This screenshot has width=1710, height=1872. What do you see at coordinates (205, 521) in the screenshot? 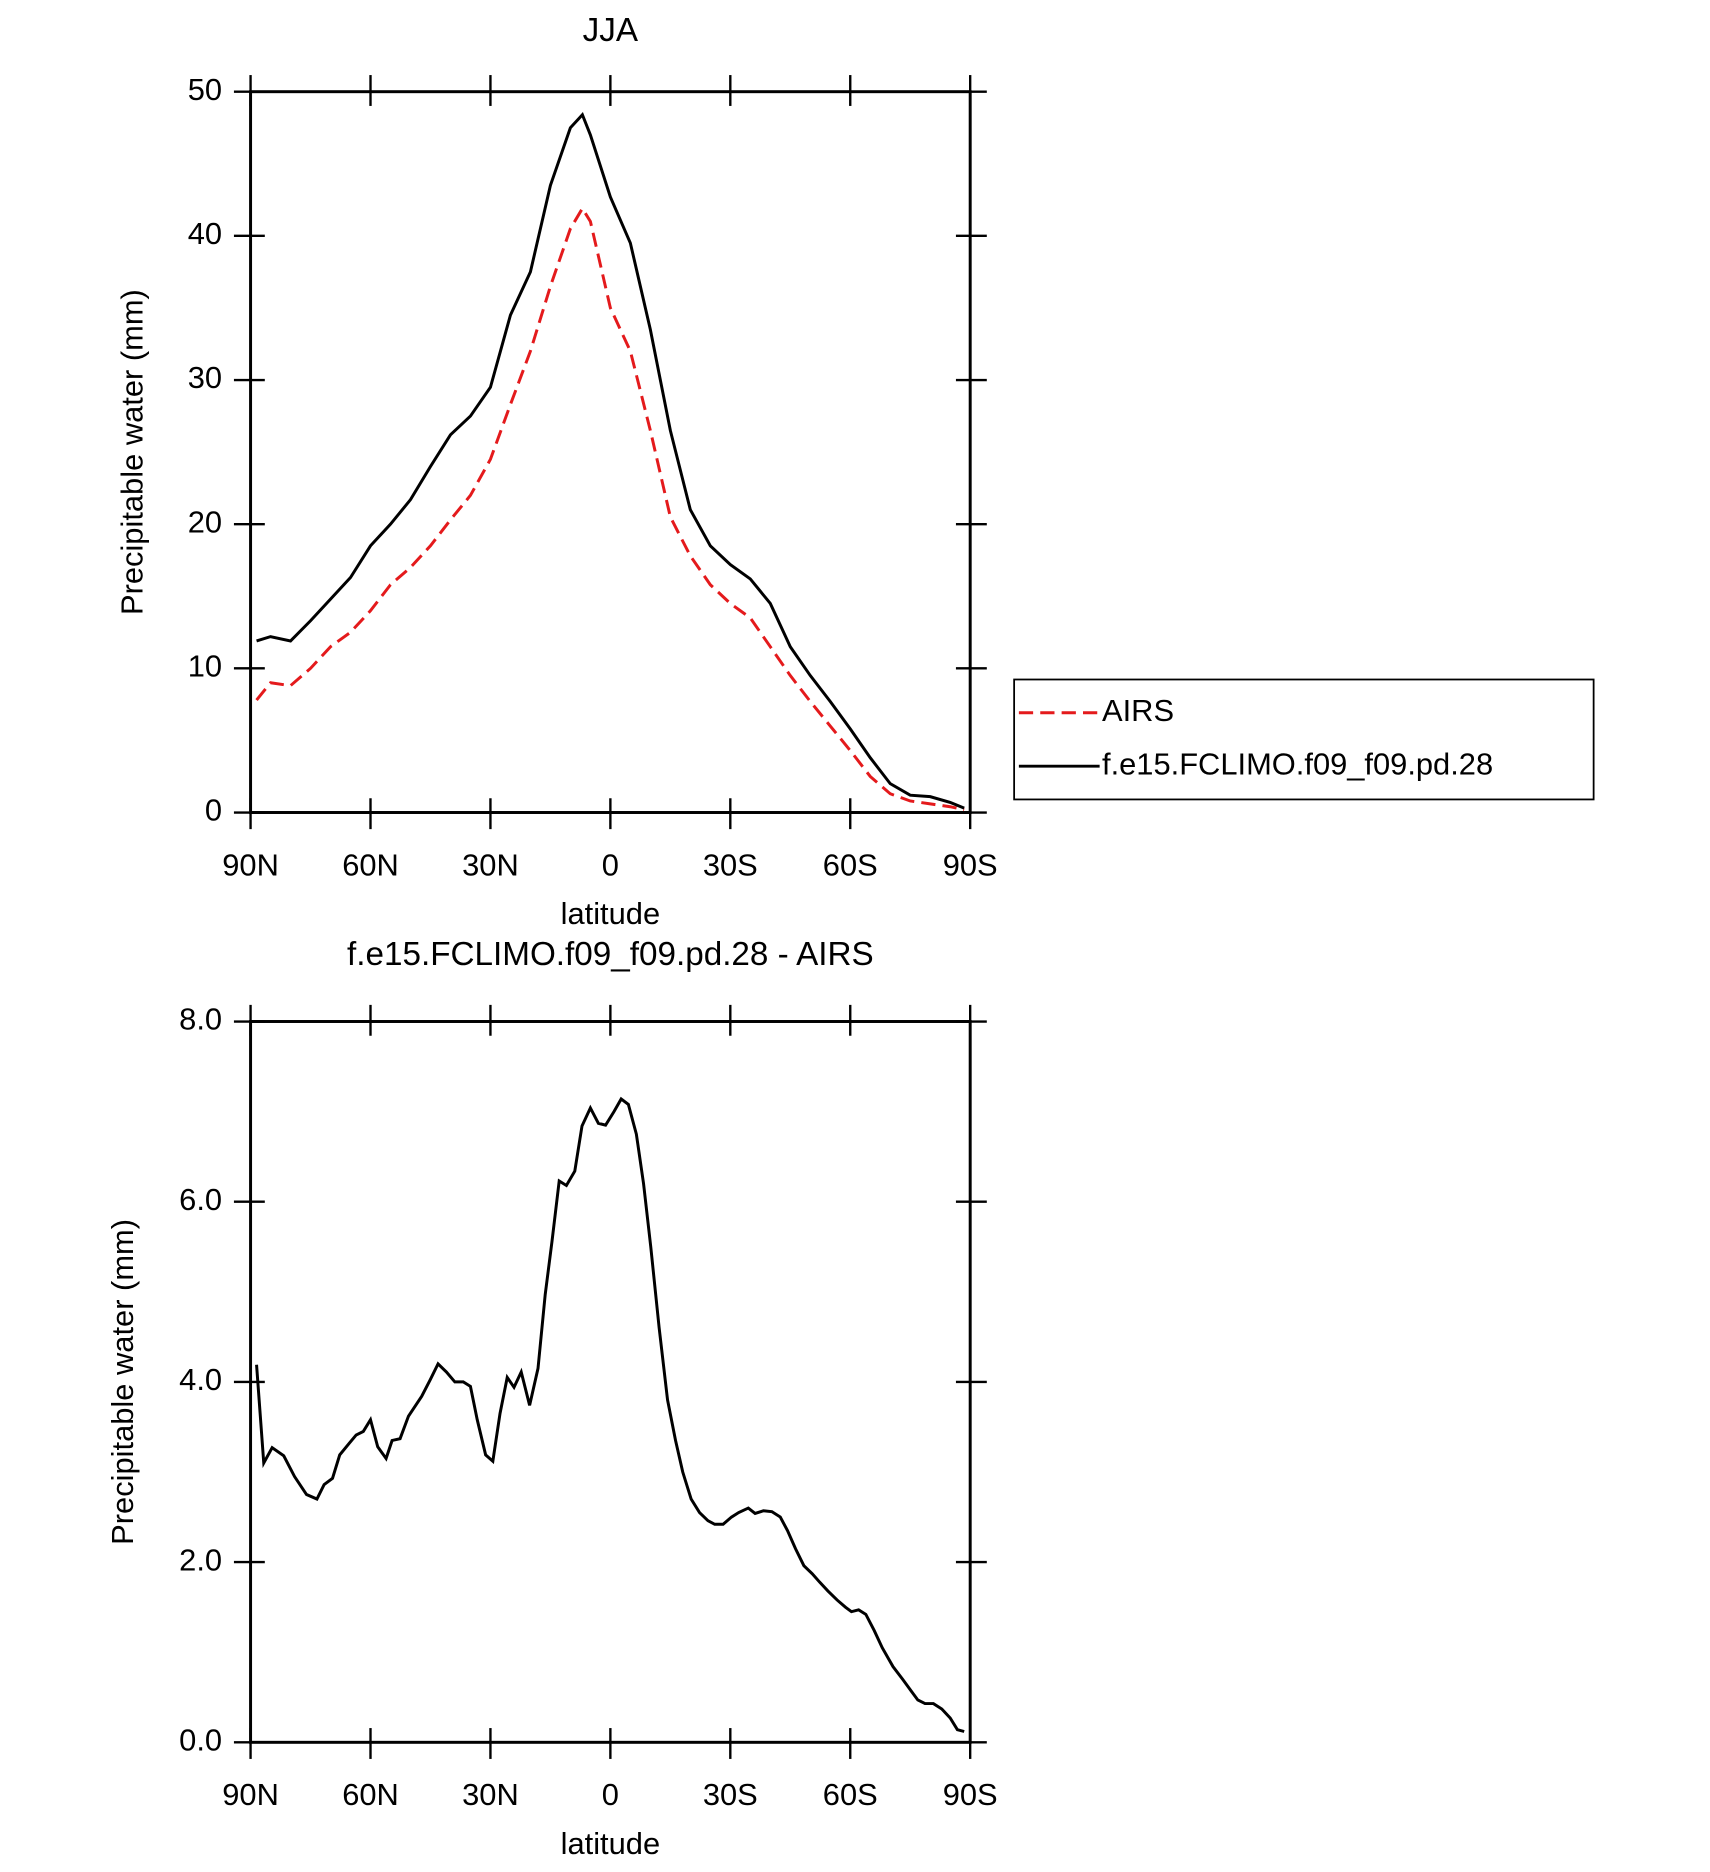
I see `y-tick-label: 20` at bounding box center [205, 521].